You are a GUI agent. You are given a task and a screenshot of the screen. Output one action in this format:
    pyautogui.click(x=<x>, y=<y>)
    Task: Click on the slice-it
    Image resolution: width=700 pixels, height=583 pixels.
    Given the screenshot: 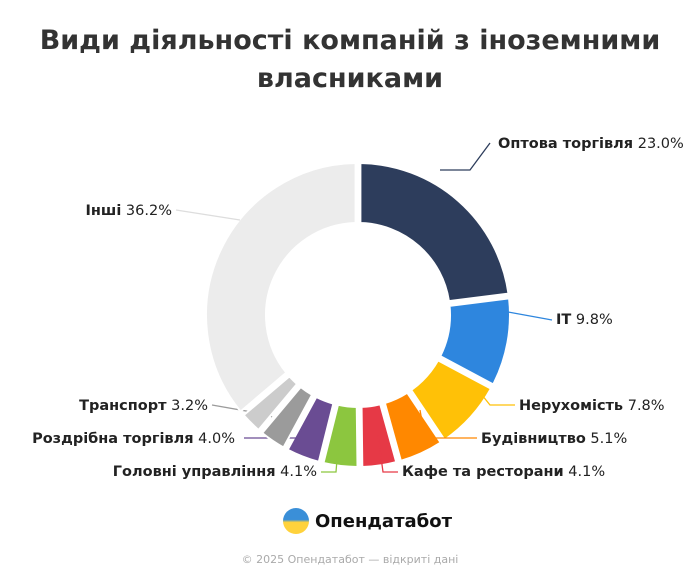 What is the action you would take?
    pyautogui.click(x=475, y=341)
    